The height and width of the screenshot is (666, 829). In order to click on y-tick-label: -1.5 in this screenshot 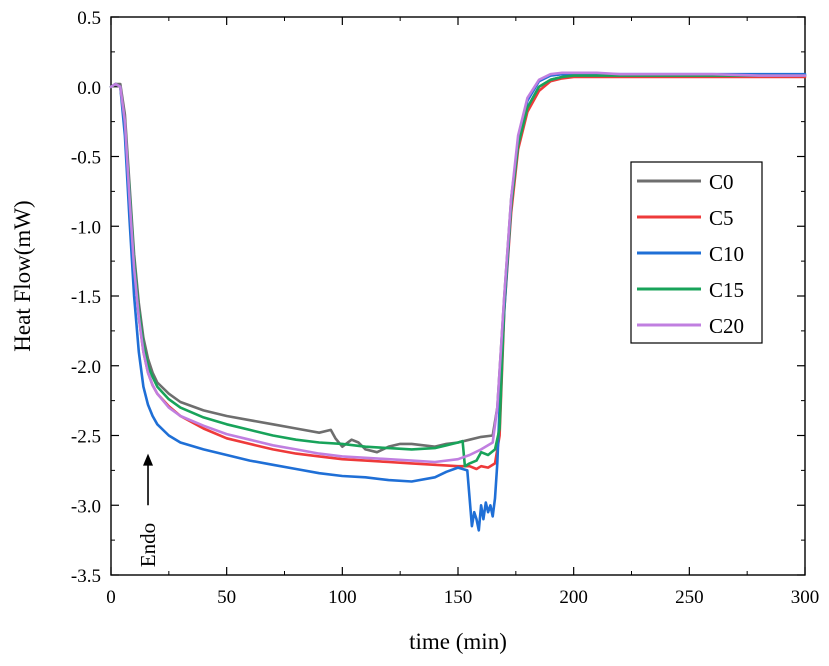, I will do `click(86, 297)`.